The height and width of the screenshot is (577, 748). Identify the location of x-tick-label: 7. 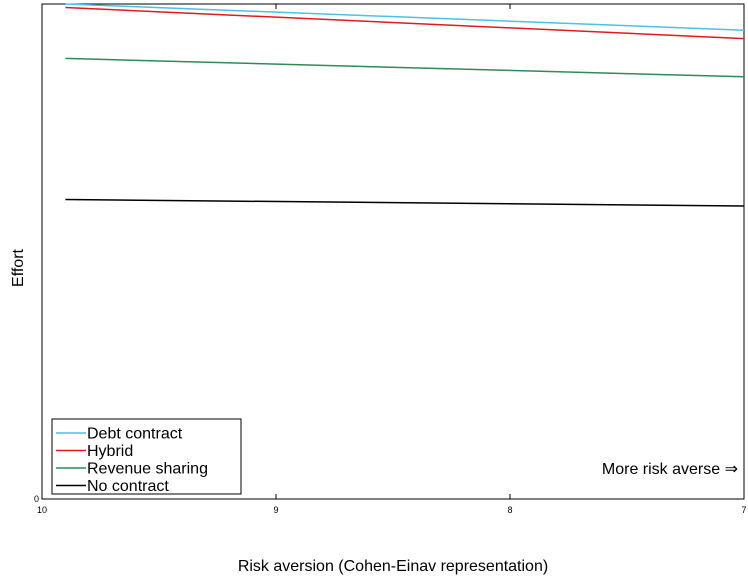
(743, 510).